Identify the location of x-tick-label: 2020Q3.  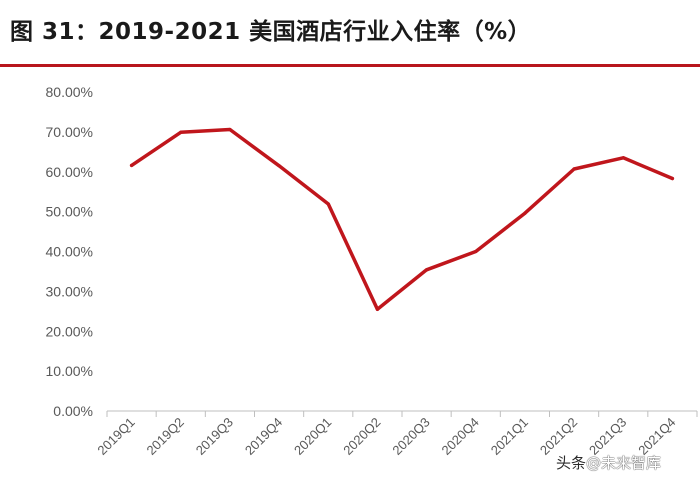
(410, 436).